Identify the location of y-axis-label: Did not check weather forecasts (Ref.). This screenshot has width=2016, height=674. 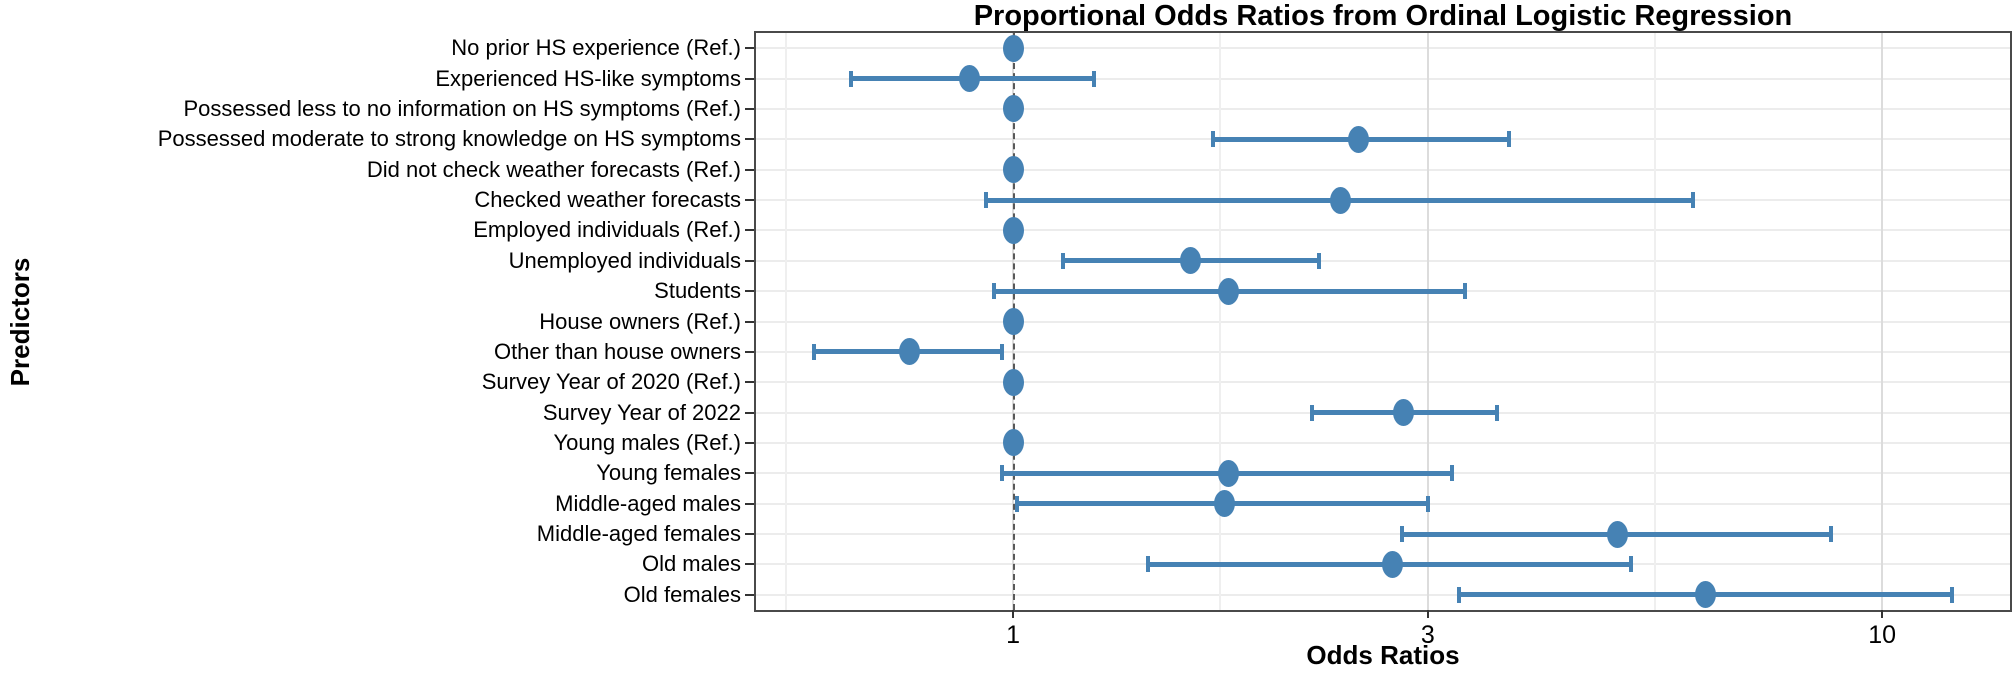
(553, 169).